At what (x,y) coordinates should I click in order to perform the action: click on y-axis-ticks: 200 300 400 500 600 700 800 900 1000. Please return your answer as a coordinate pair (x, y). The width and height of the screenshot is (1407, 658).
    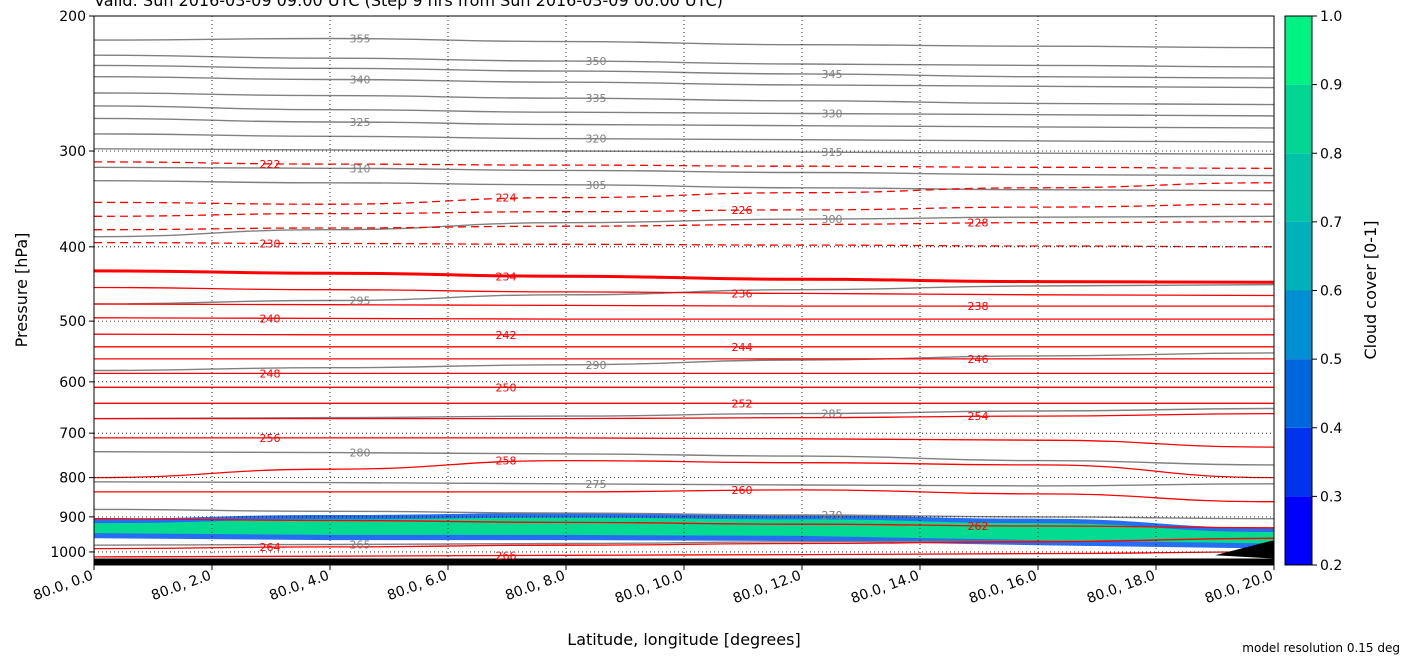
    Looking at the image, I should click on (72, 285).